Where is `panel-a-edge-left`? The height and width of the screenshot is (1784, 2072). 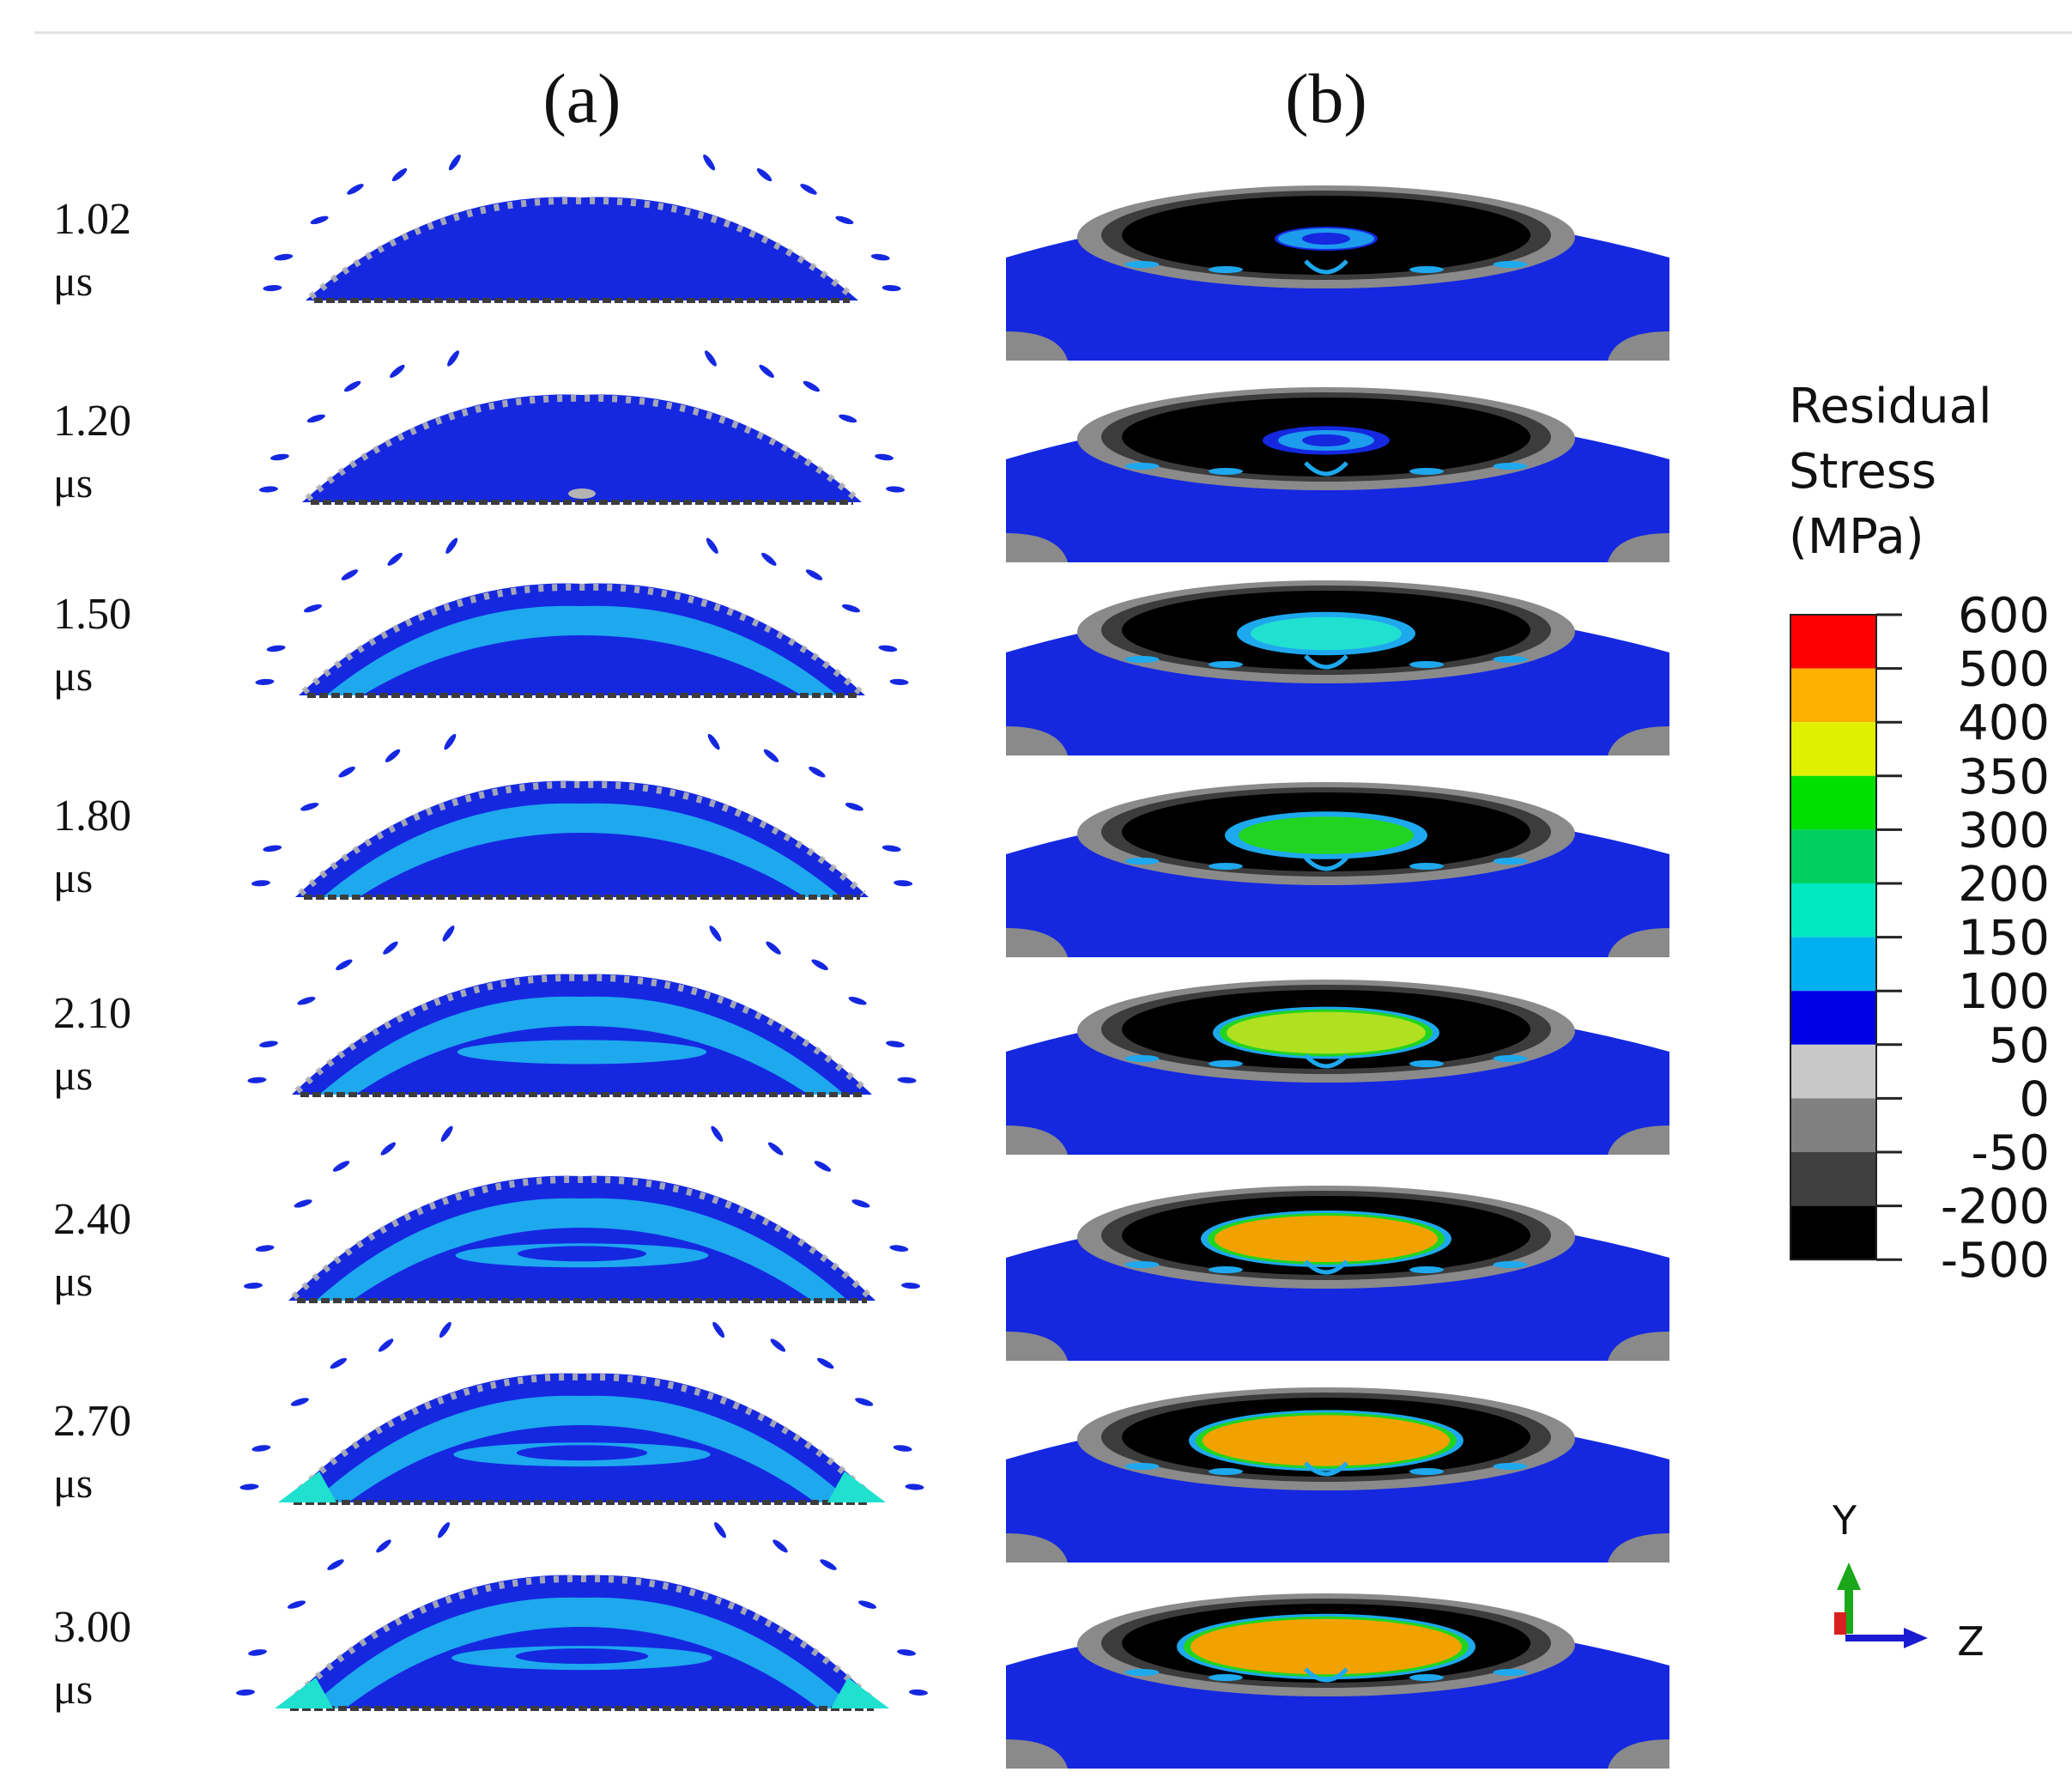
panel-a-edge-left is located at coordinates (307, 1486).